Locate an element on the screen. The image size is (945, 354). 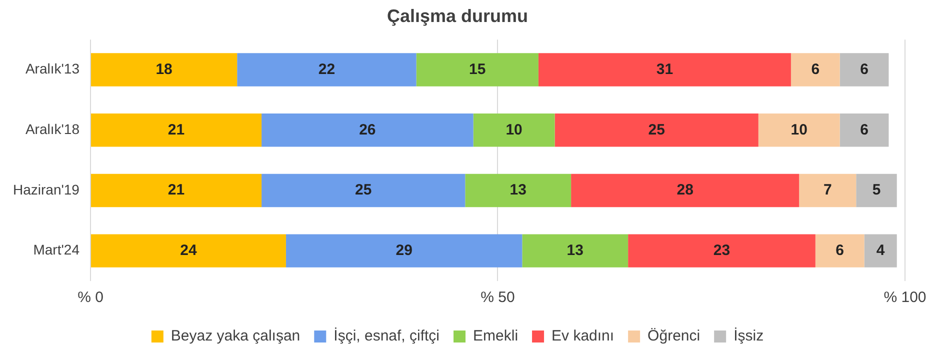
y-tick-label: Aralık'13 is located at coordinates (52, 68).